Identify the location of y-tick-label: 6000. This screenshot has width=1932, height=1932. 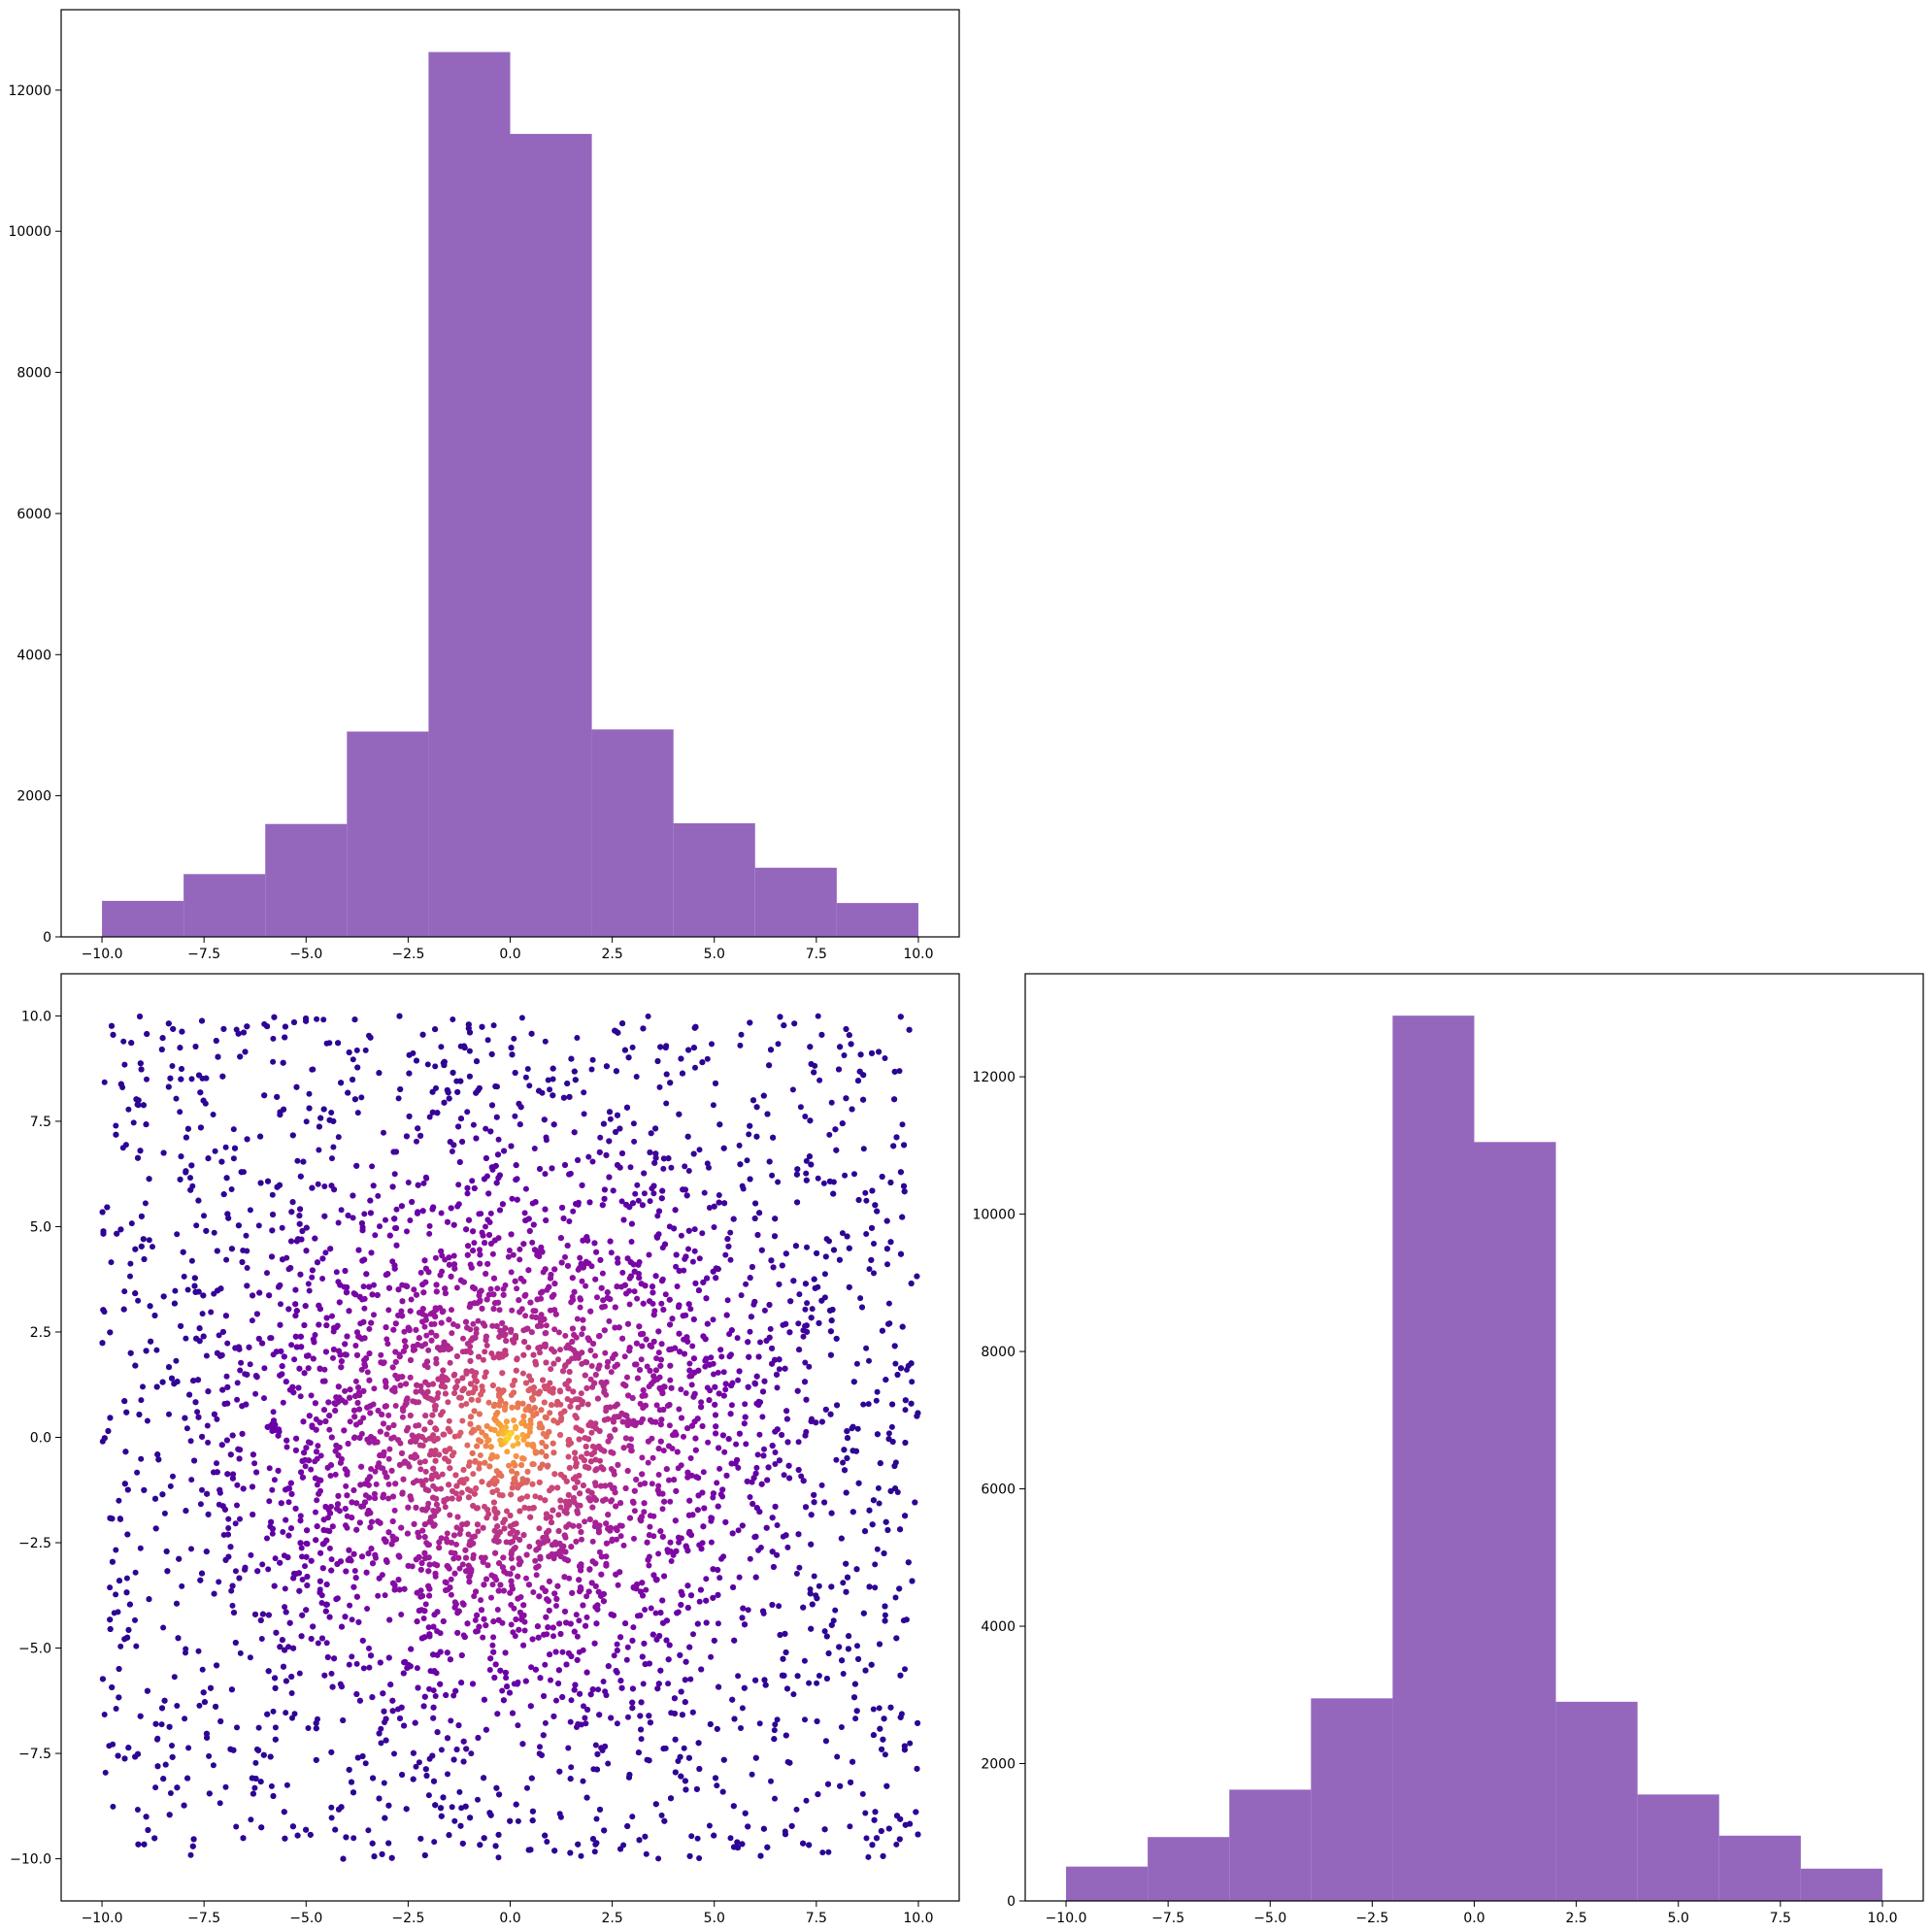
(34, 515).